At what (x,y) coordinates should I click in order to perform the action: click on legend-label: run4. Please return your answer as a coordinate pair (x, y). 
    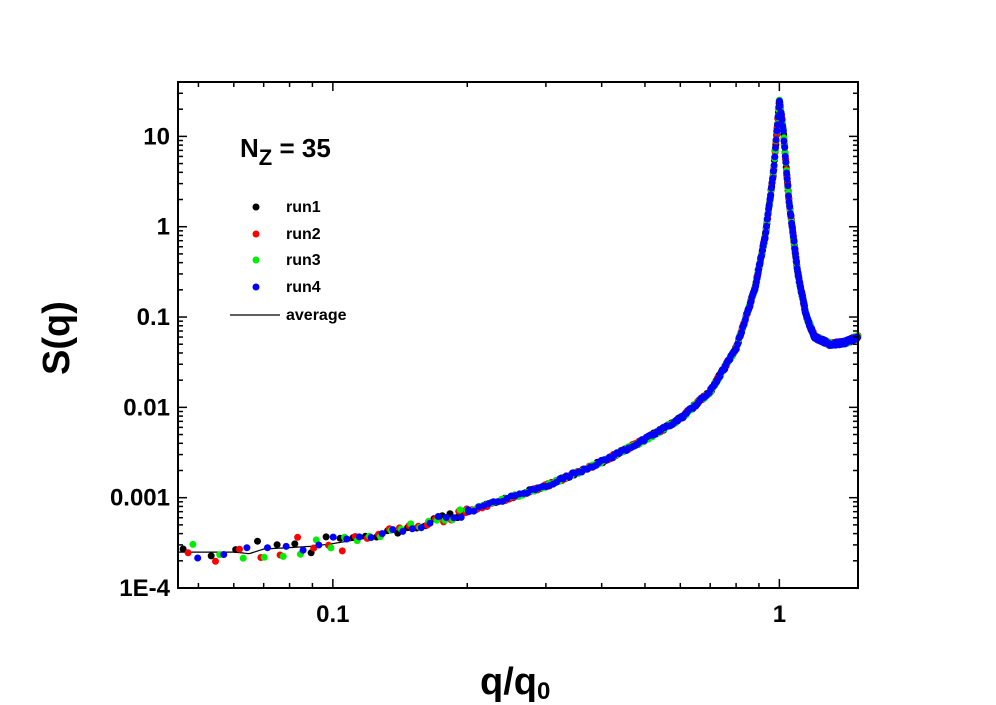
    Looking at the image, I should click on (303, 287).